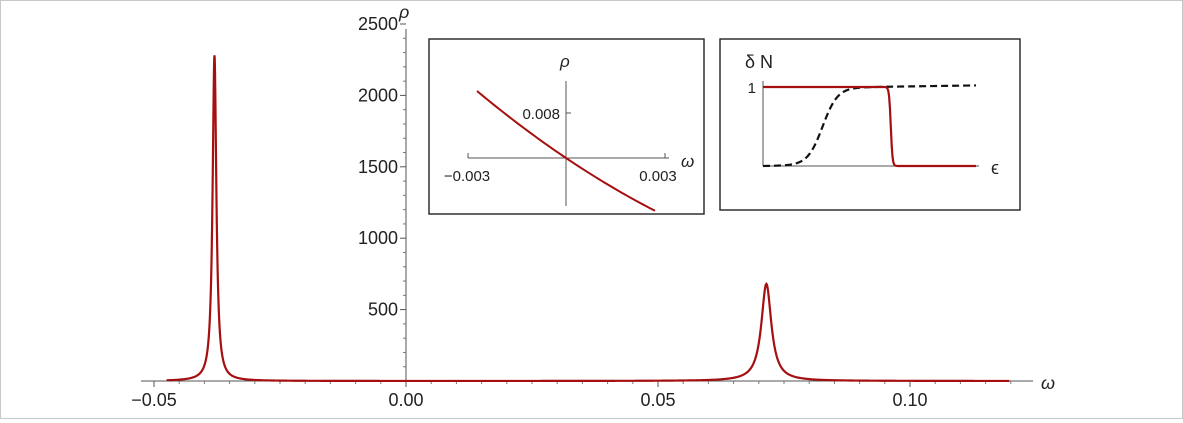 The width and height of the screenshot is (1183, 423). I want to click on inset-1-ytick-label: 0.008, so click(541, 114).